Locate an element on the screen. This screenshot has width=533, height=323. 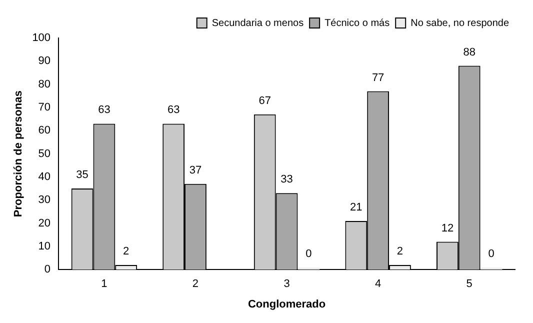
y-tick-label: 40 is located at coordinates (44, 176).